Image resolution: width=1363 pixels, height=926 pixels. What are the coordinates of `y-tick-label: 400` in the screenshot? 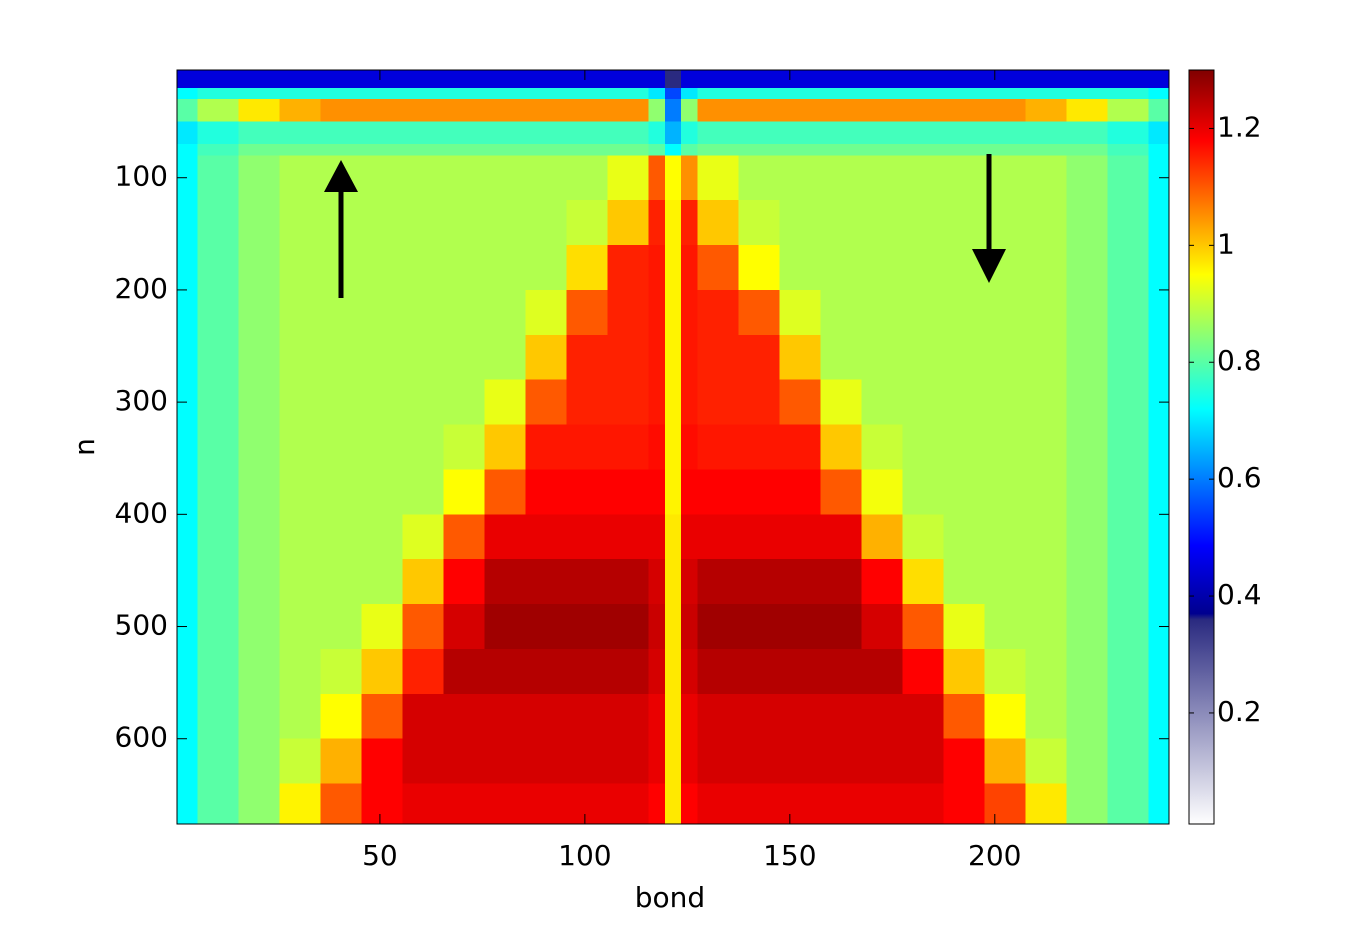 It's located at (141, 512).